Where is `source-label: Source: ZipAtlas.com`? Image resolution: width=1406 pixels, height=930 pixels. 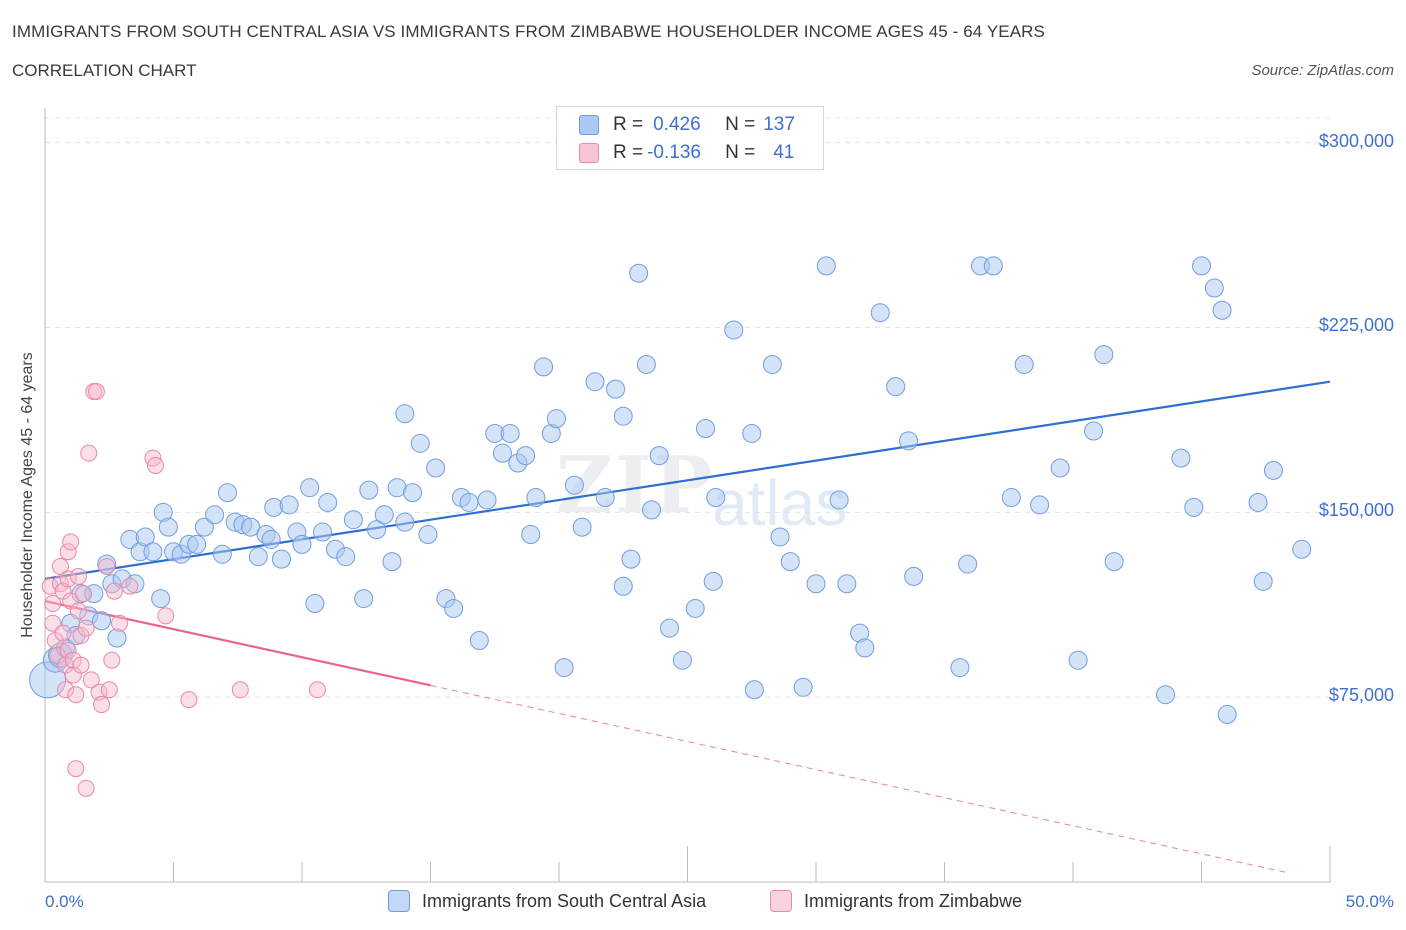 source-label: Source: ZipAtlas.com is located at coordinates (1322, 70).